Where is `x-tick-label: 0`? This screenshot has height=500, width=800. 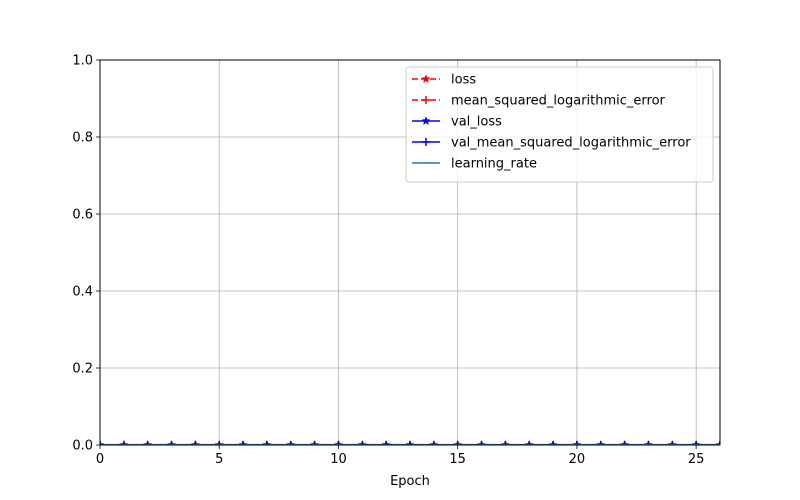
x-tick-label: 0 is located at coordinates (100, 459).